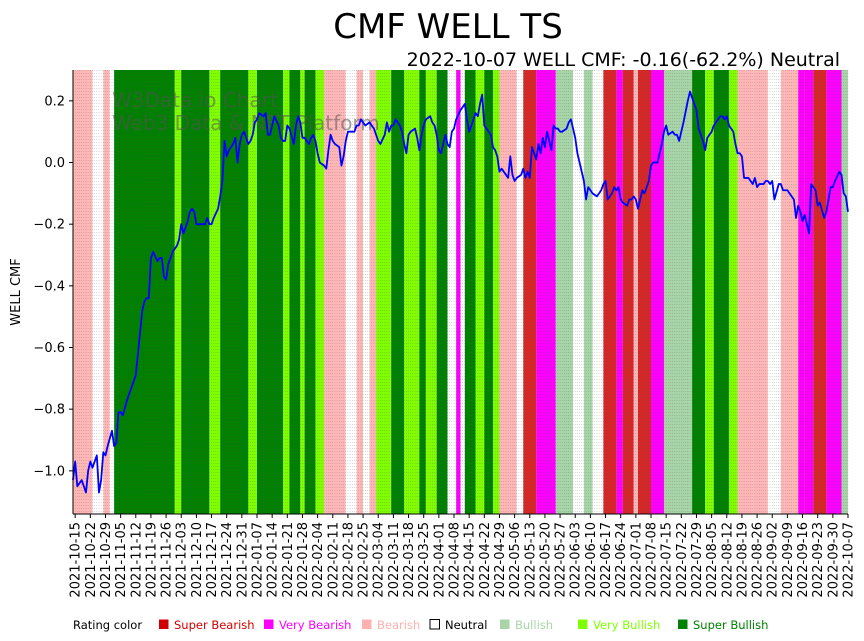 This screenshot has height=641, width=864. What do you see at coordinates (697, 560) in the screenshot?
I see `x-tick-label: 2022-07-29` at bounding box center [697, 560].